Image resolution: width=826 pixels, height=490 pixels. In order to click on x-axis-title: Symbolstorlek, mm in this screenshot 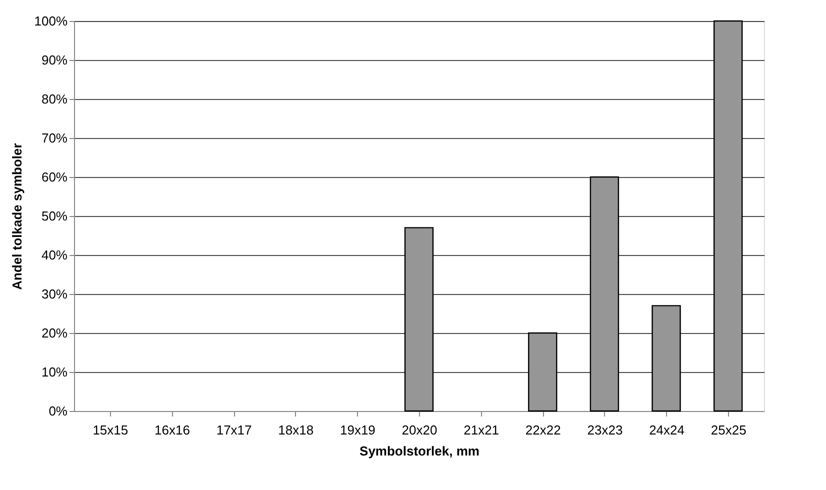, I will do `click(420, 451)`.